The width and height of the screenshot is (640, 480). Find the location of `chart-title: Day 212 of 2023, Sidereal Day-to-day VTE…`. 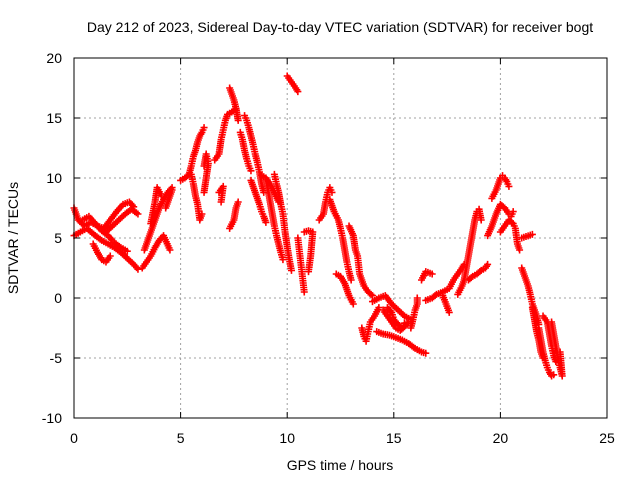

chart-title: Day 212 of 2023, Sidereal Day-to-day VTE… is located at coordinates (340, 27).